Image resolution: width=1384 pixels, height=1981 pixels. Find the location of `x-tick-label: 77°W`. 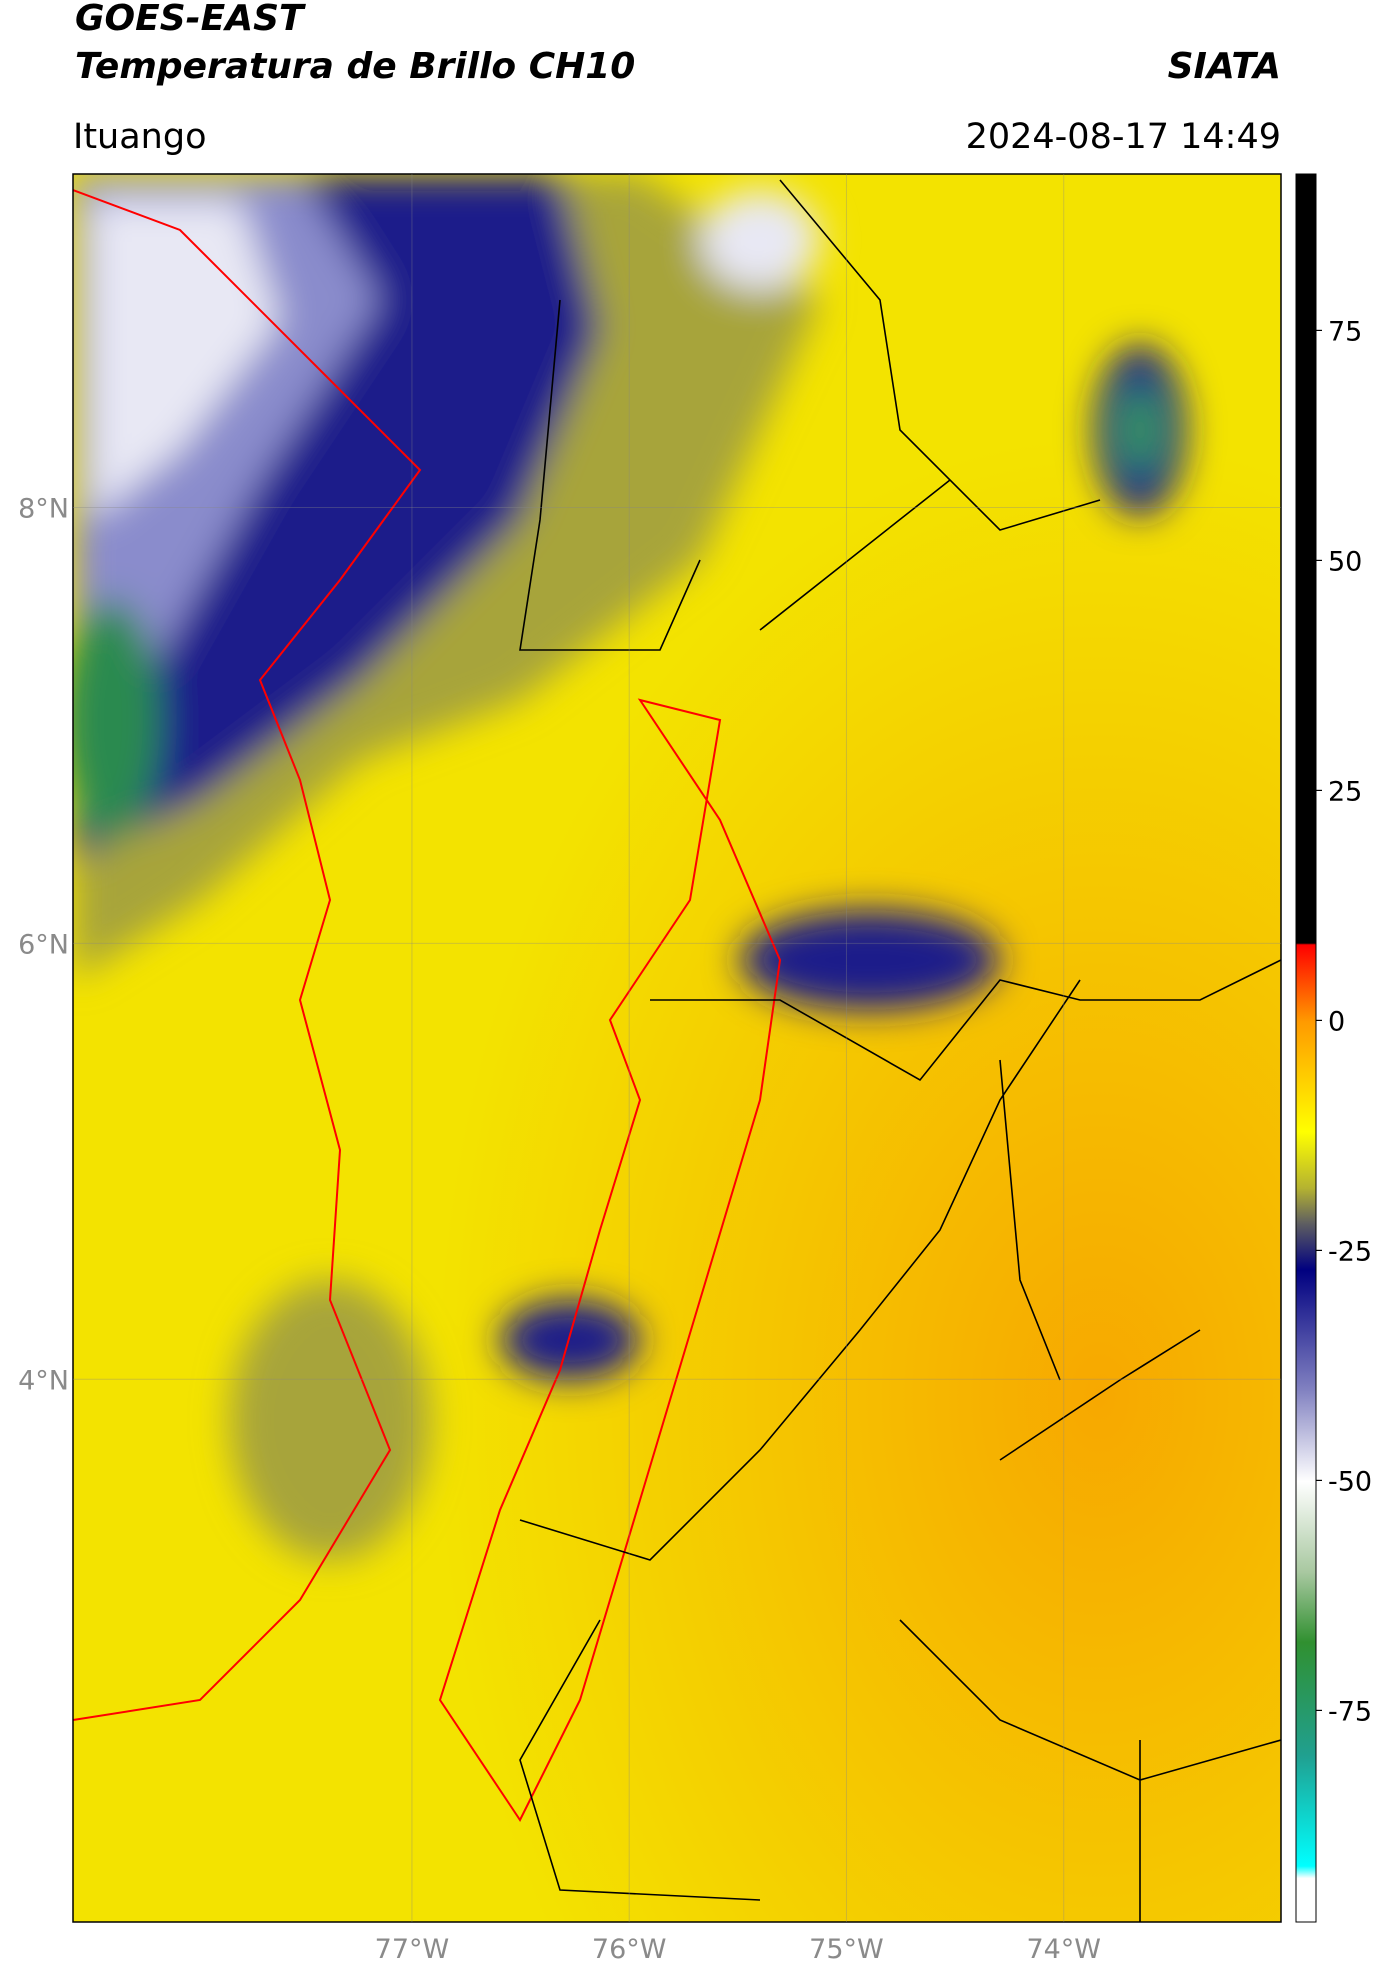

x-tick-label: 77°W is located at coordinates (412, 1949).